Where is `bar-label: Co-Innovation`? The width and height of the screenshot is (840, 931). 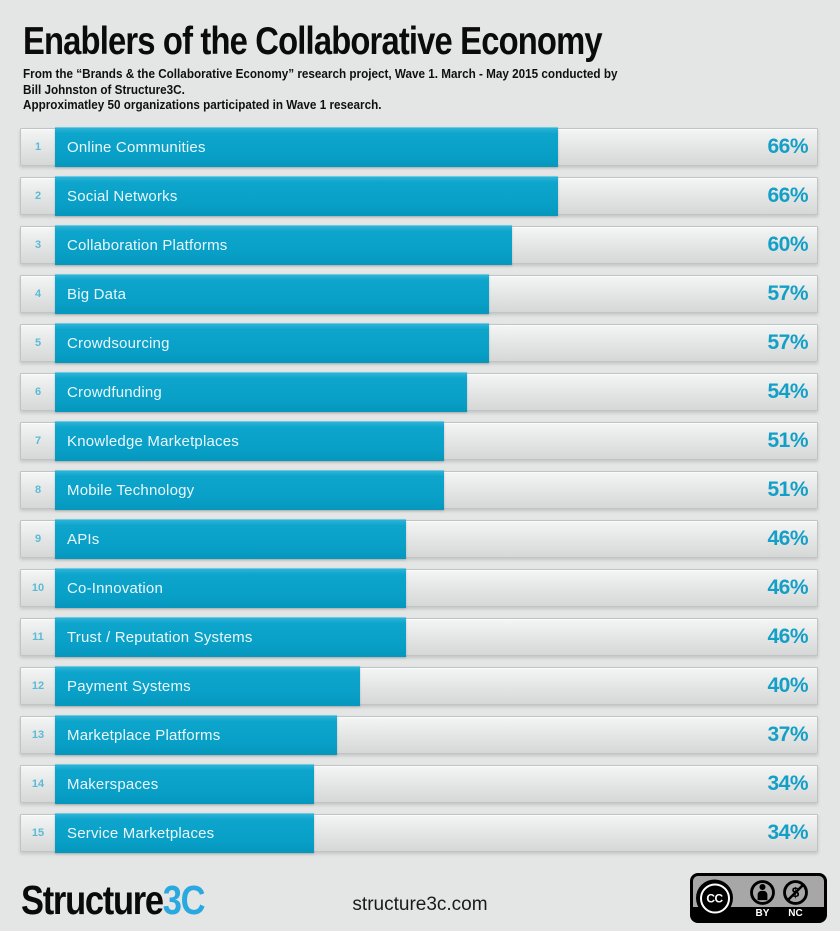
bar-label: Co-Innovation is located at coordinates (115, 588).